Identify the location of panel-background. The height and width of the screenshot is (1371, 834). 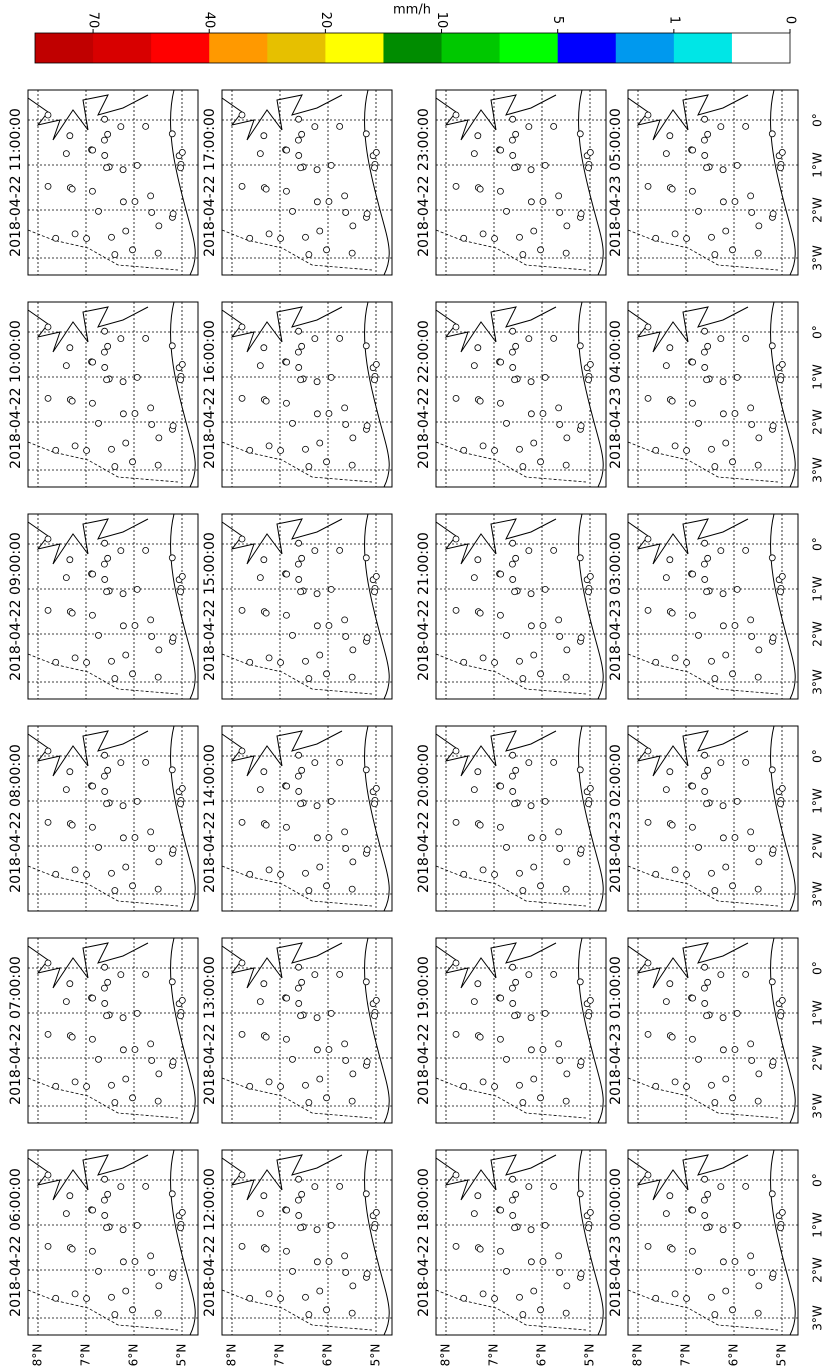
(113, 394).